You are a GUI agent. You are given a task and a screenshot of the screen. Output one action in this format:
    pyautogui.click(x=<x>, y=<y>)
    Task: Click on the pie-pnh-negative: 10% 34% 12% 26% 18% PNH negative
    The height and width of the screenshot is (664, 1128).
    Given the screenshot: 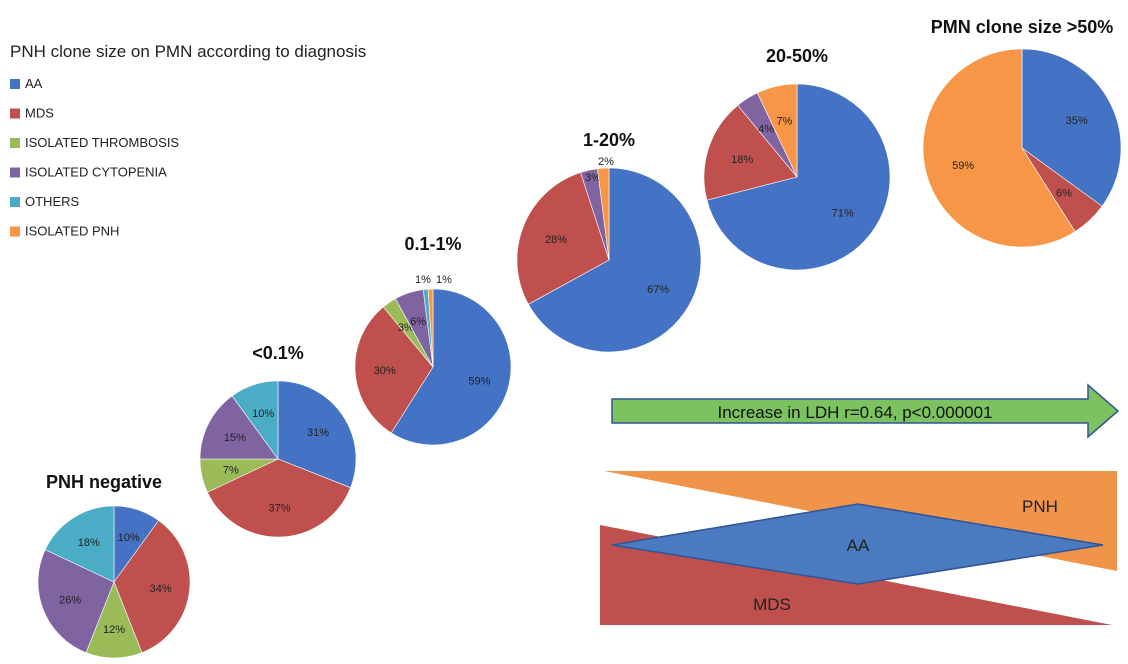 What is the action you would take?
    pyautogui.click(x=114, y=565)
    